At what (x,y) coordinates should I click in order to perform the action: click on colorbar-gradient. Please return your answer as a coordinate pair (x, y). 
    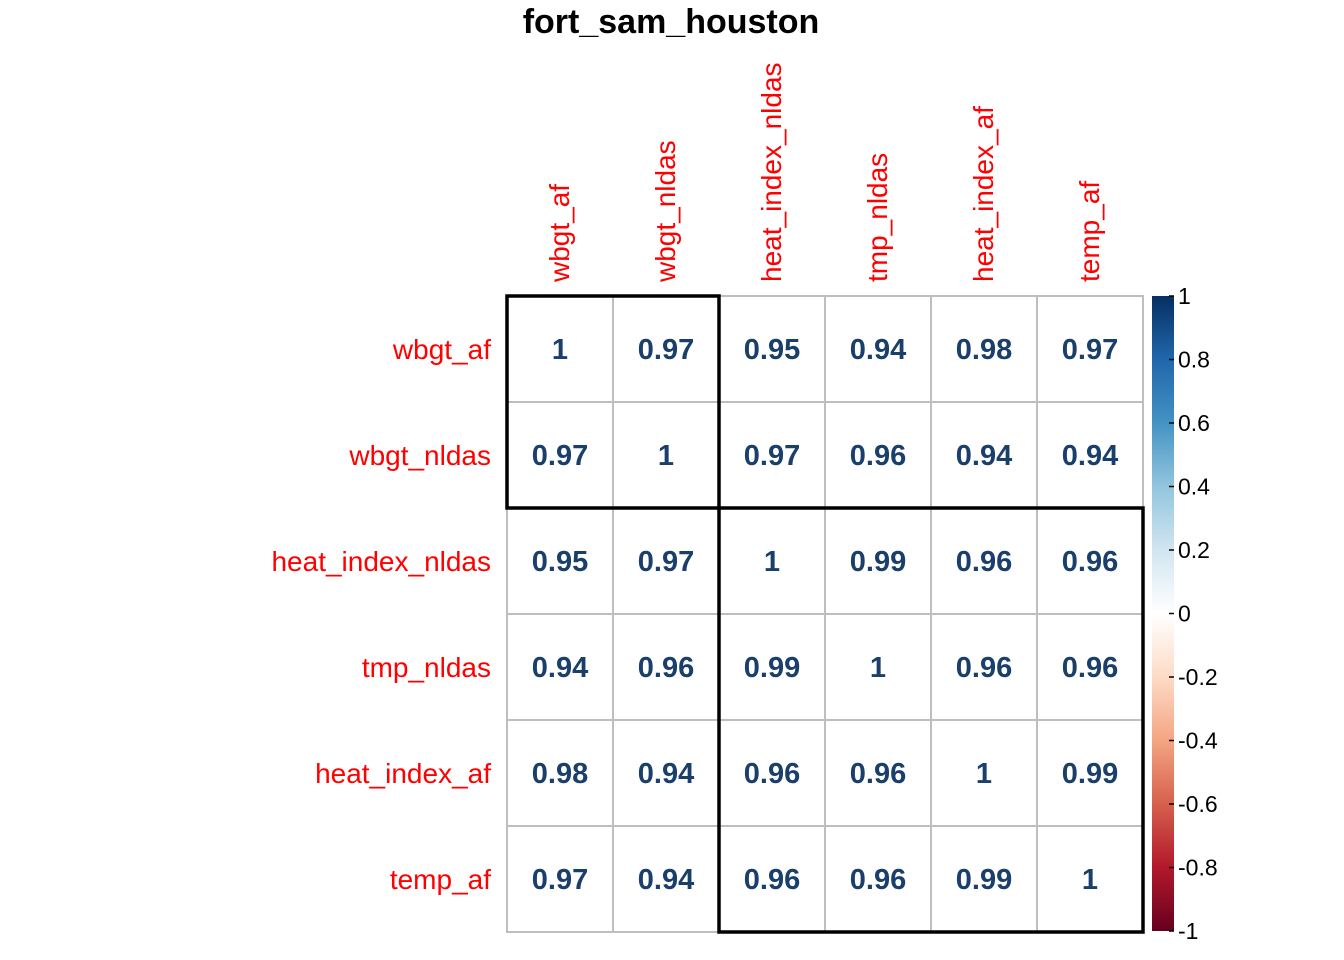
    Looking at the image, I should click on (1163, 613).